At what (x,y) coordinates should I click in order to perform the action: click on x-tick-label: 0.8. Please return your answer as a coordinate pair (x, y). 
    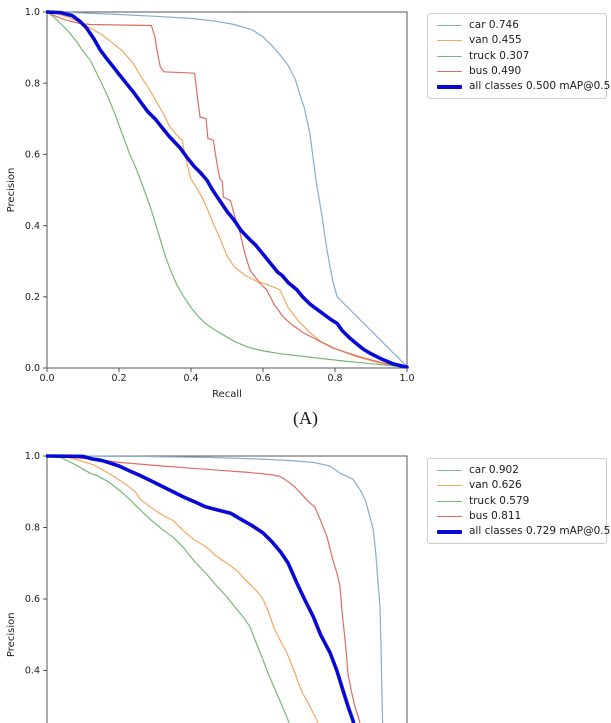
    Looking at the image, I should click on (334, 378).